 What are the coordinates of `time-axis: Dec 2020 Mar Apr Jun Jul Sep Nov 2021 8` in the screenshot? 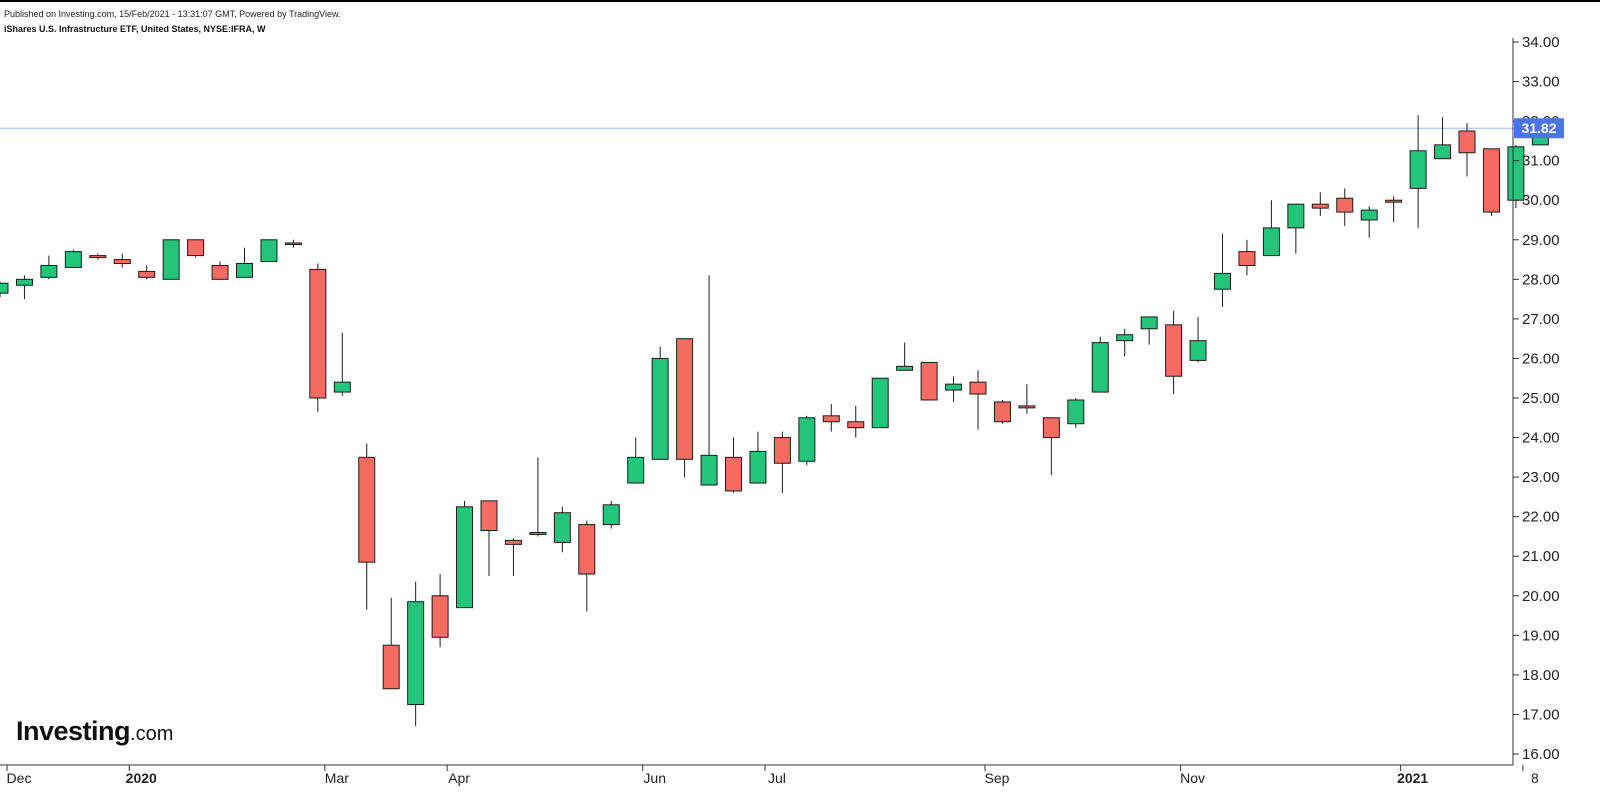 It's located at (769, 775).